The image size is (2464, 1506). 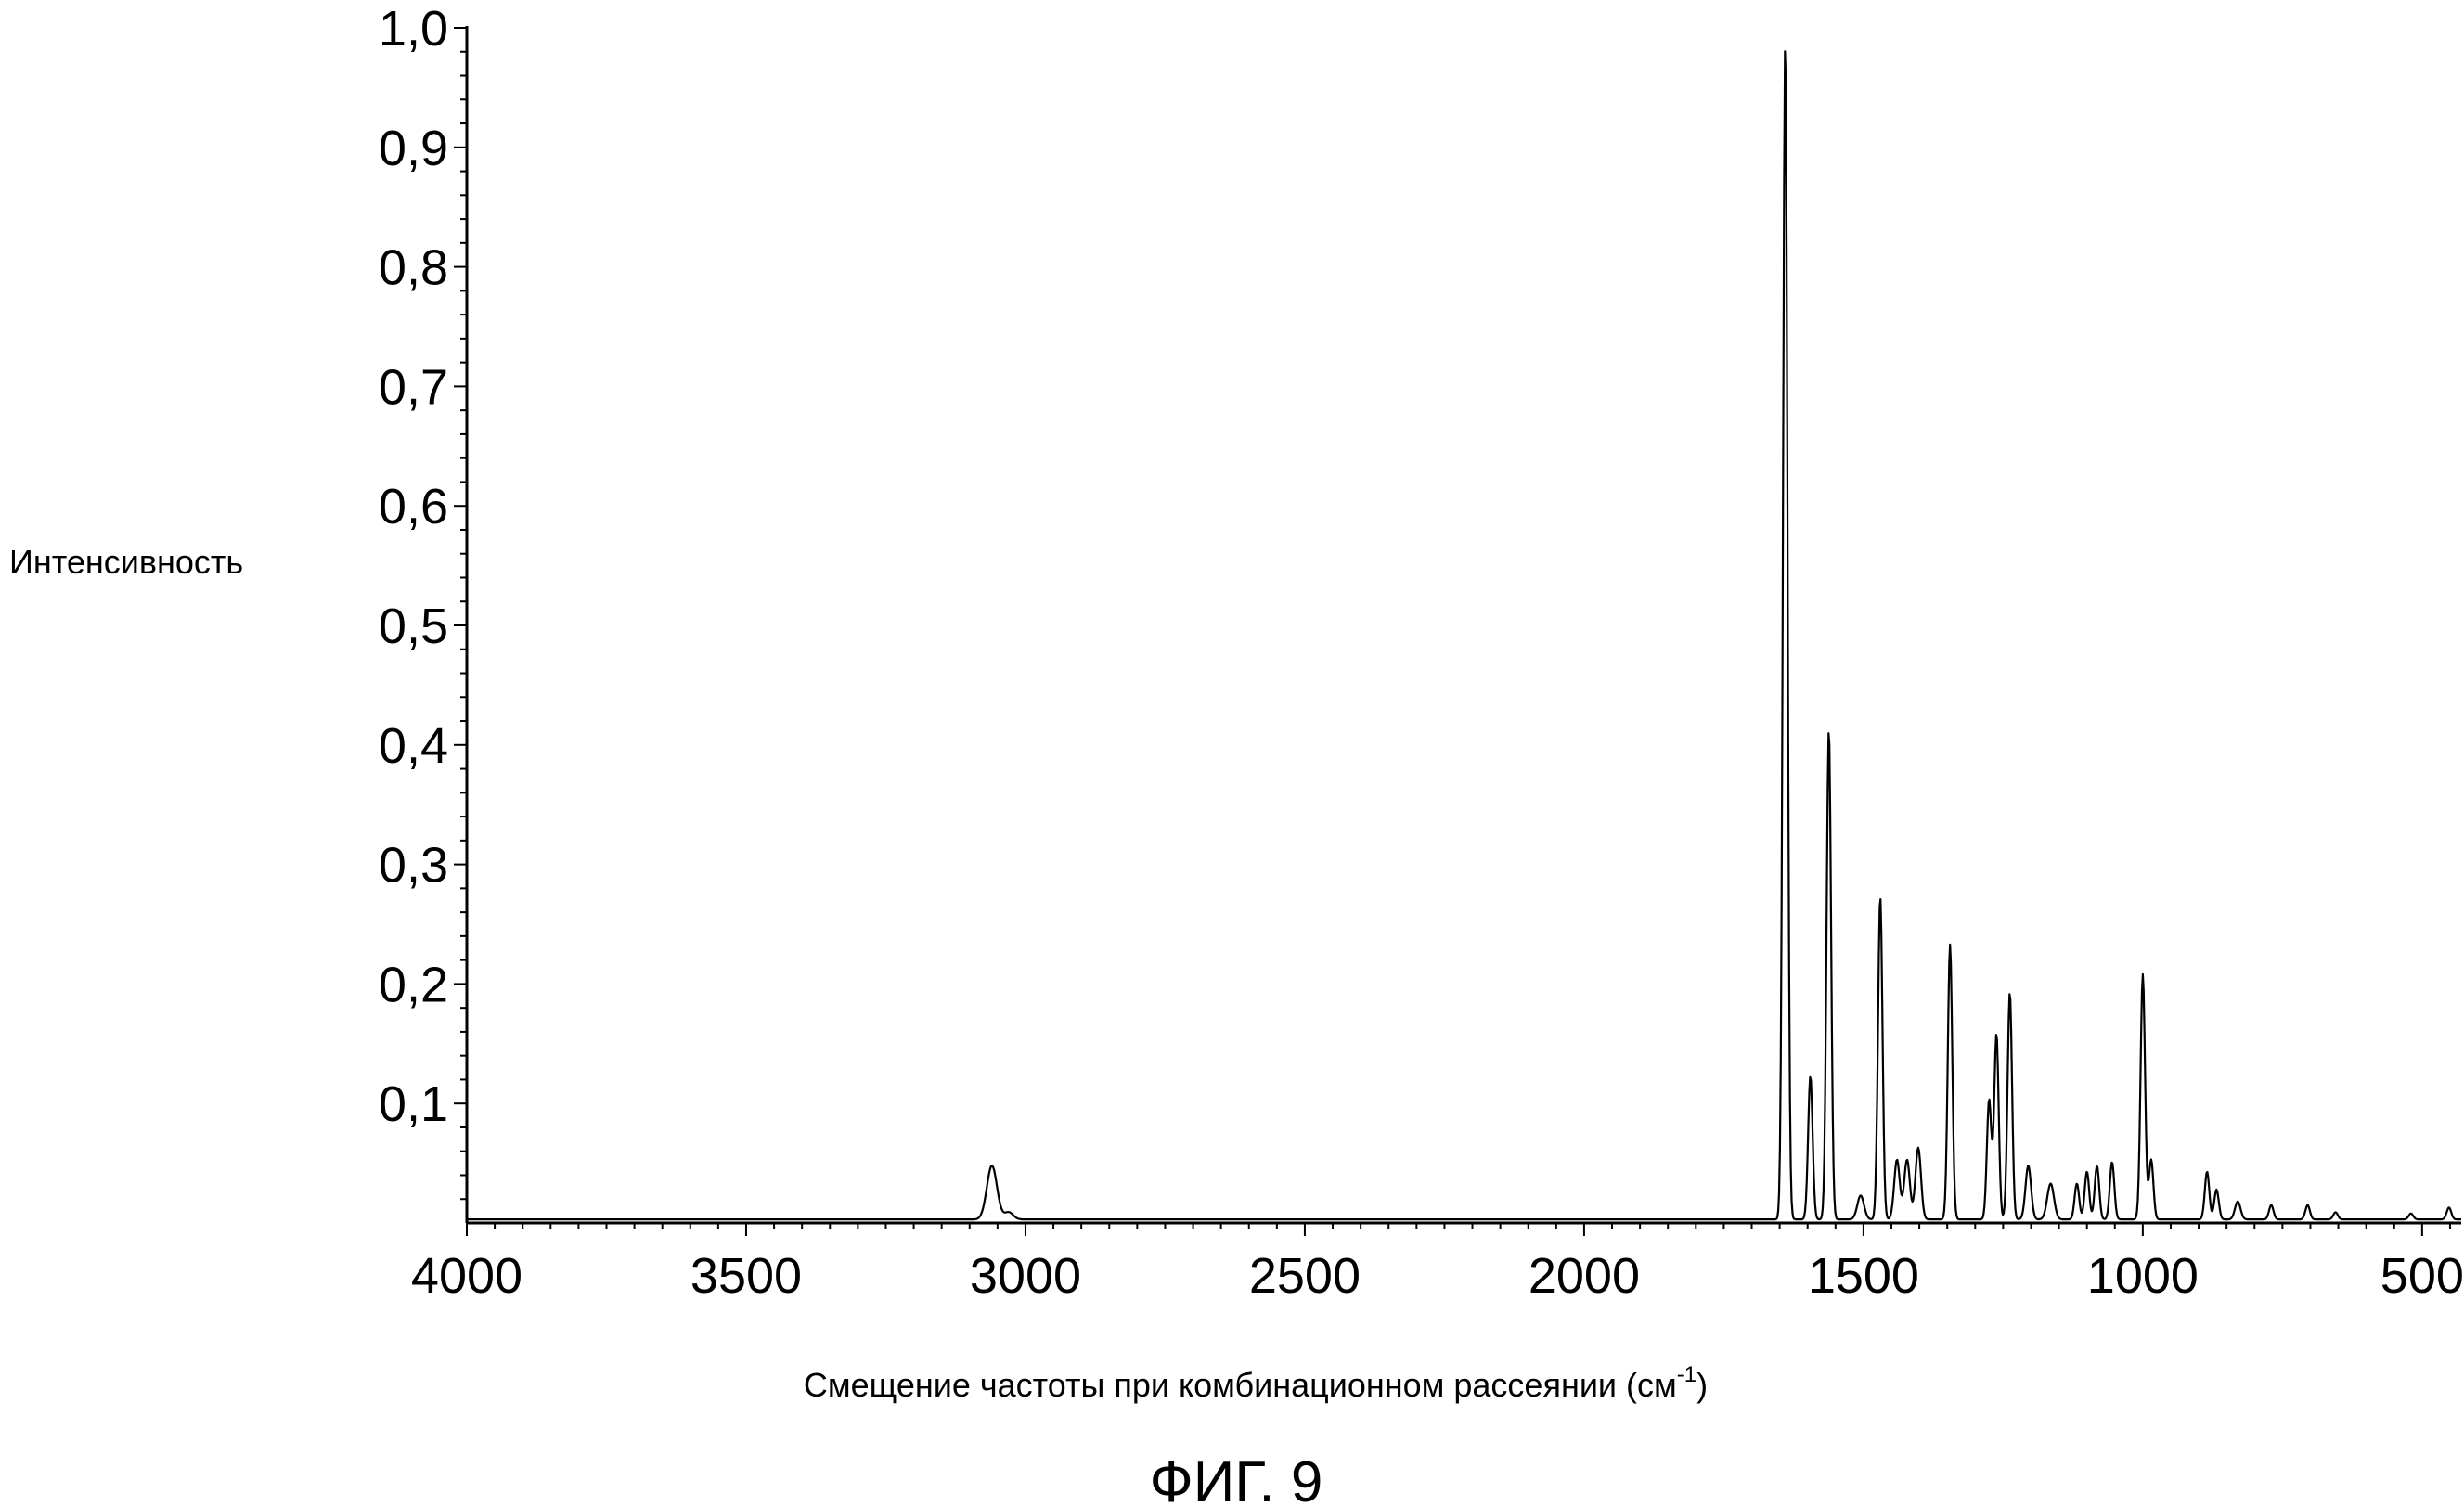 I want to click on x-tick-labels: 4000 3500 3000 2500 2000 1500 1000 500, so click(x=1438, y=1276).